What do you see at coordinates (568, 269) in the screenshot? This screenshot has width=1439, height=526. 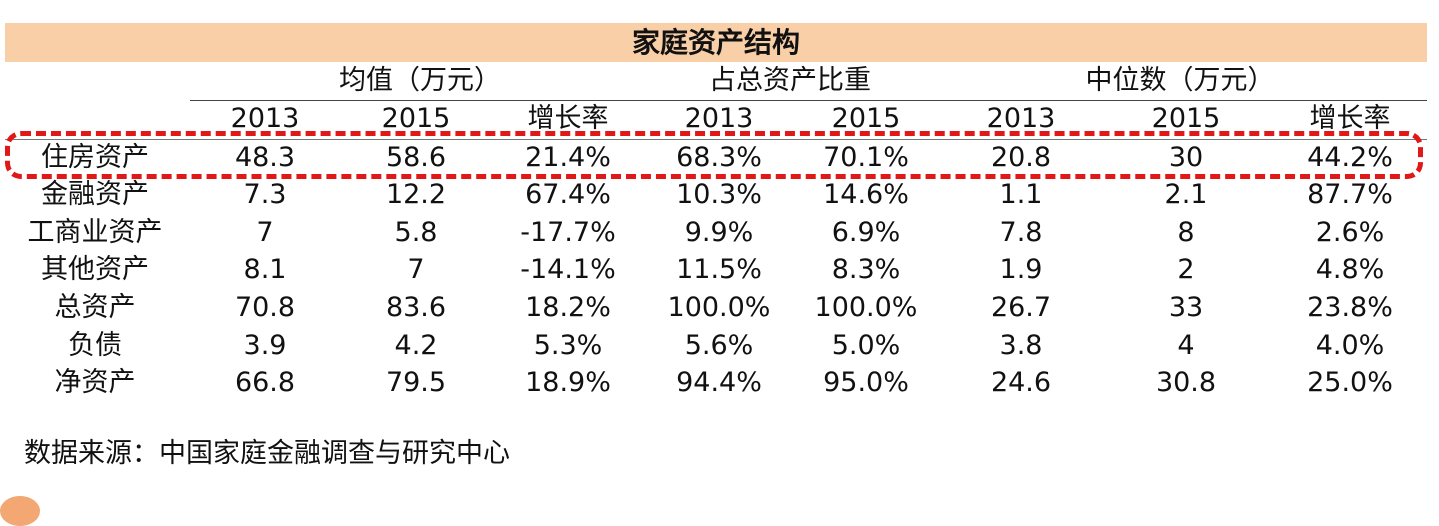 I see `table-cell: -14.1%` at bounding box center [568, 269].